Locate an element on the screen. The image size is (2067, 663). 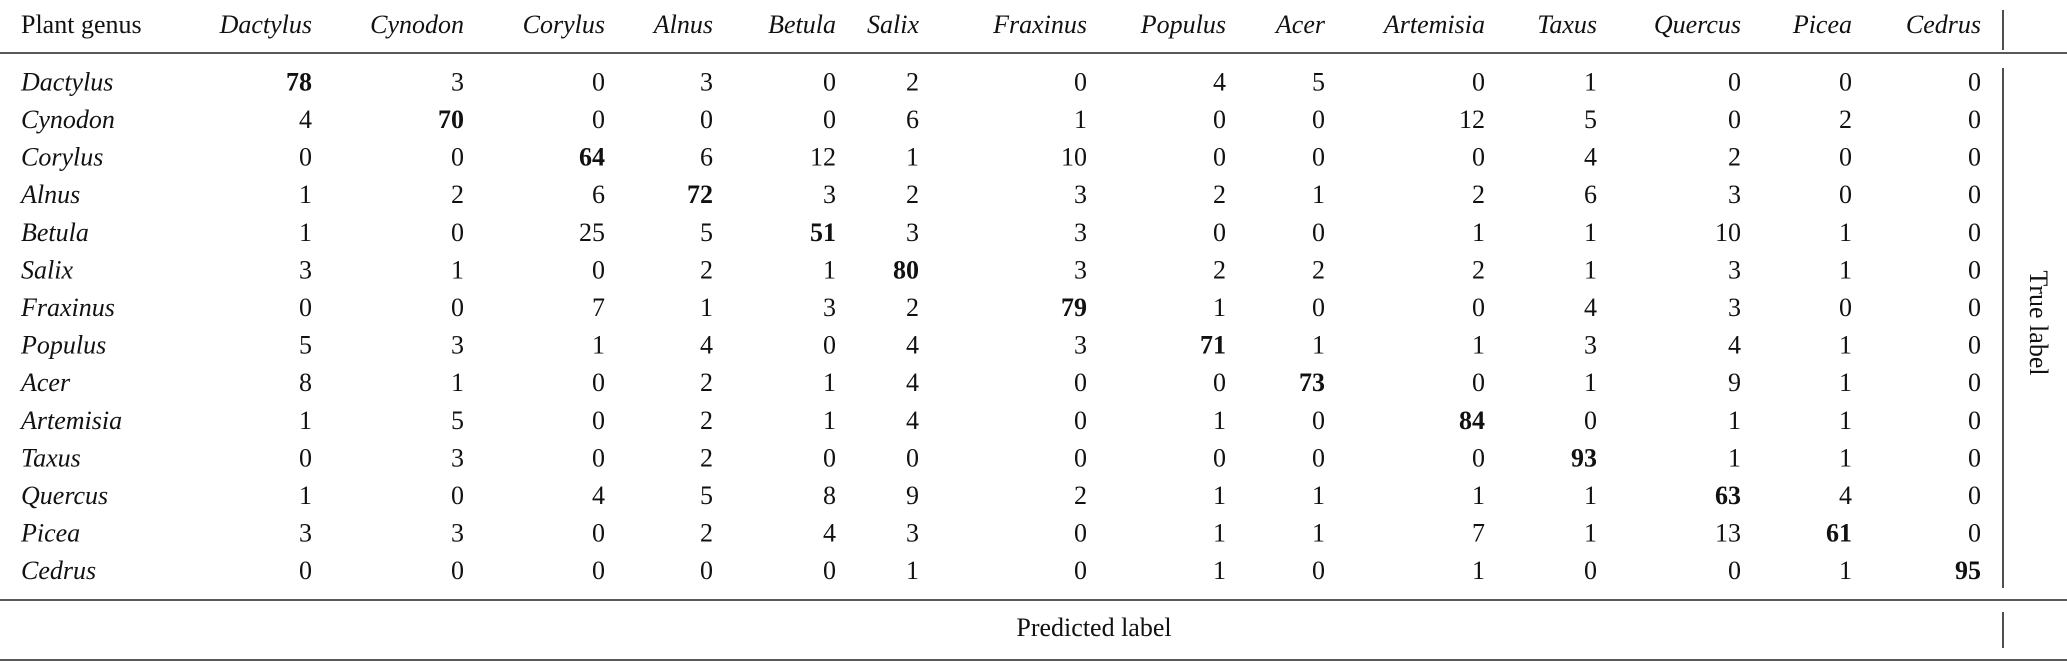
row-label: Betula is located at coordinates (55, 232).